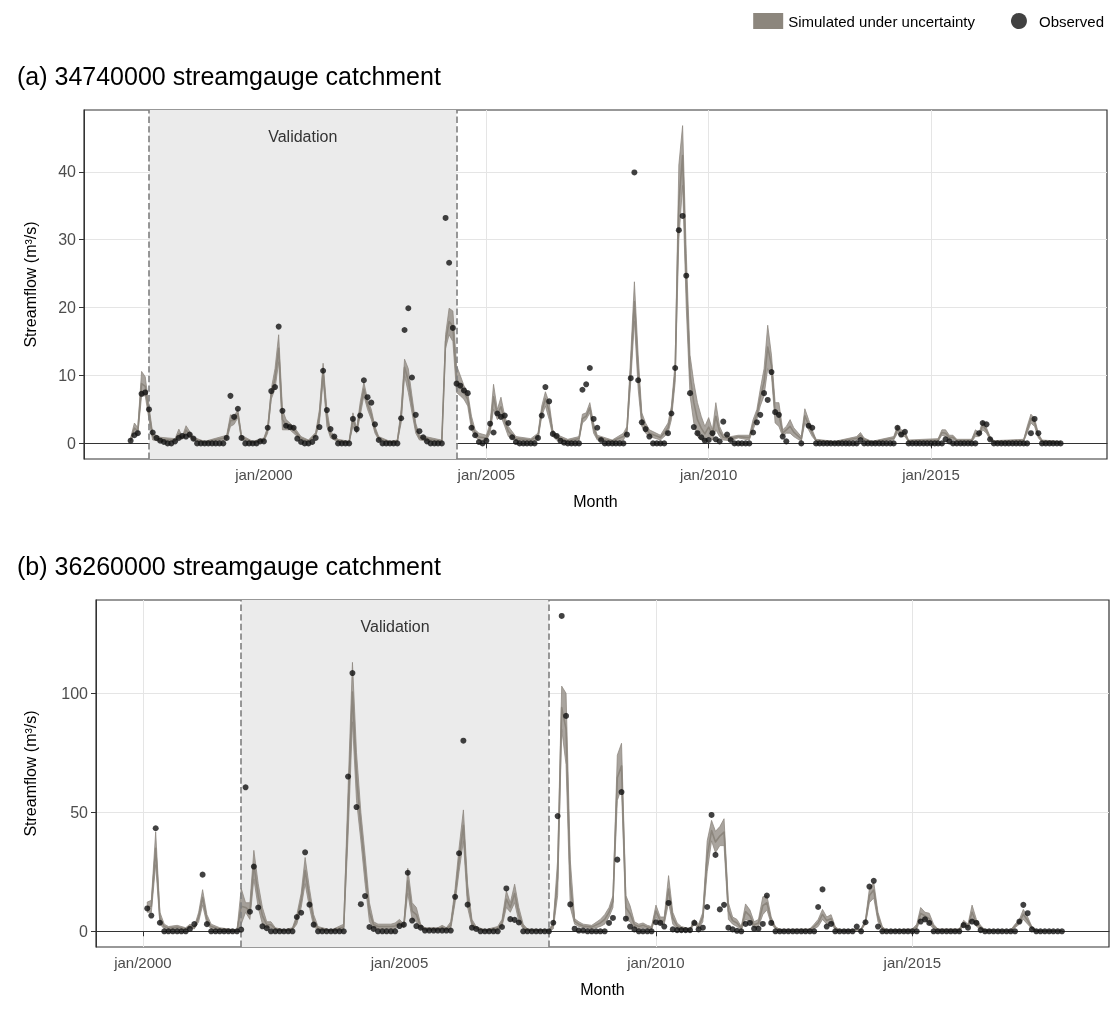 This screenshot has height=1012, width=1113. What do you see at coordinates (67, 240) in the screenshot?
I see `y-tick-label: 30` at bounding box center [67, 240].